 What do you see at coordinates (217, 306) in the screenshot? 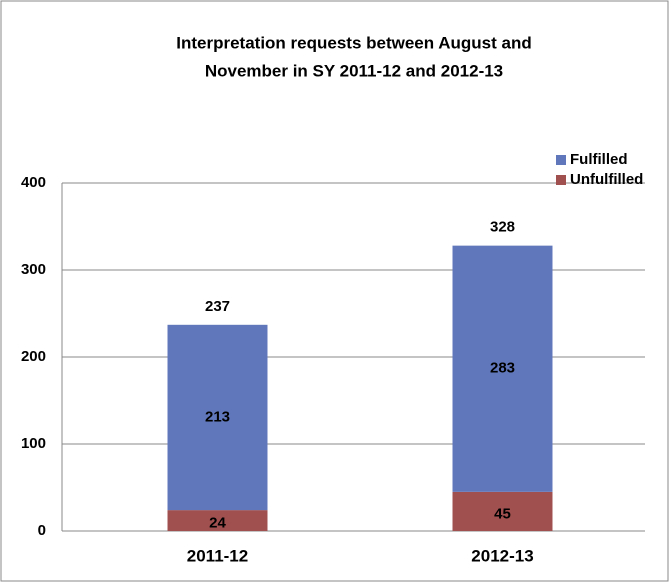
I see `total-label: 237` at bounding box center [217, 306].